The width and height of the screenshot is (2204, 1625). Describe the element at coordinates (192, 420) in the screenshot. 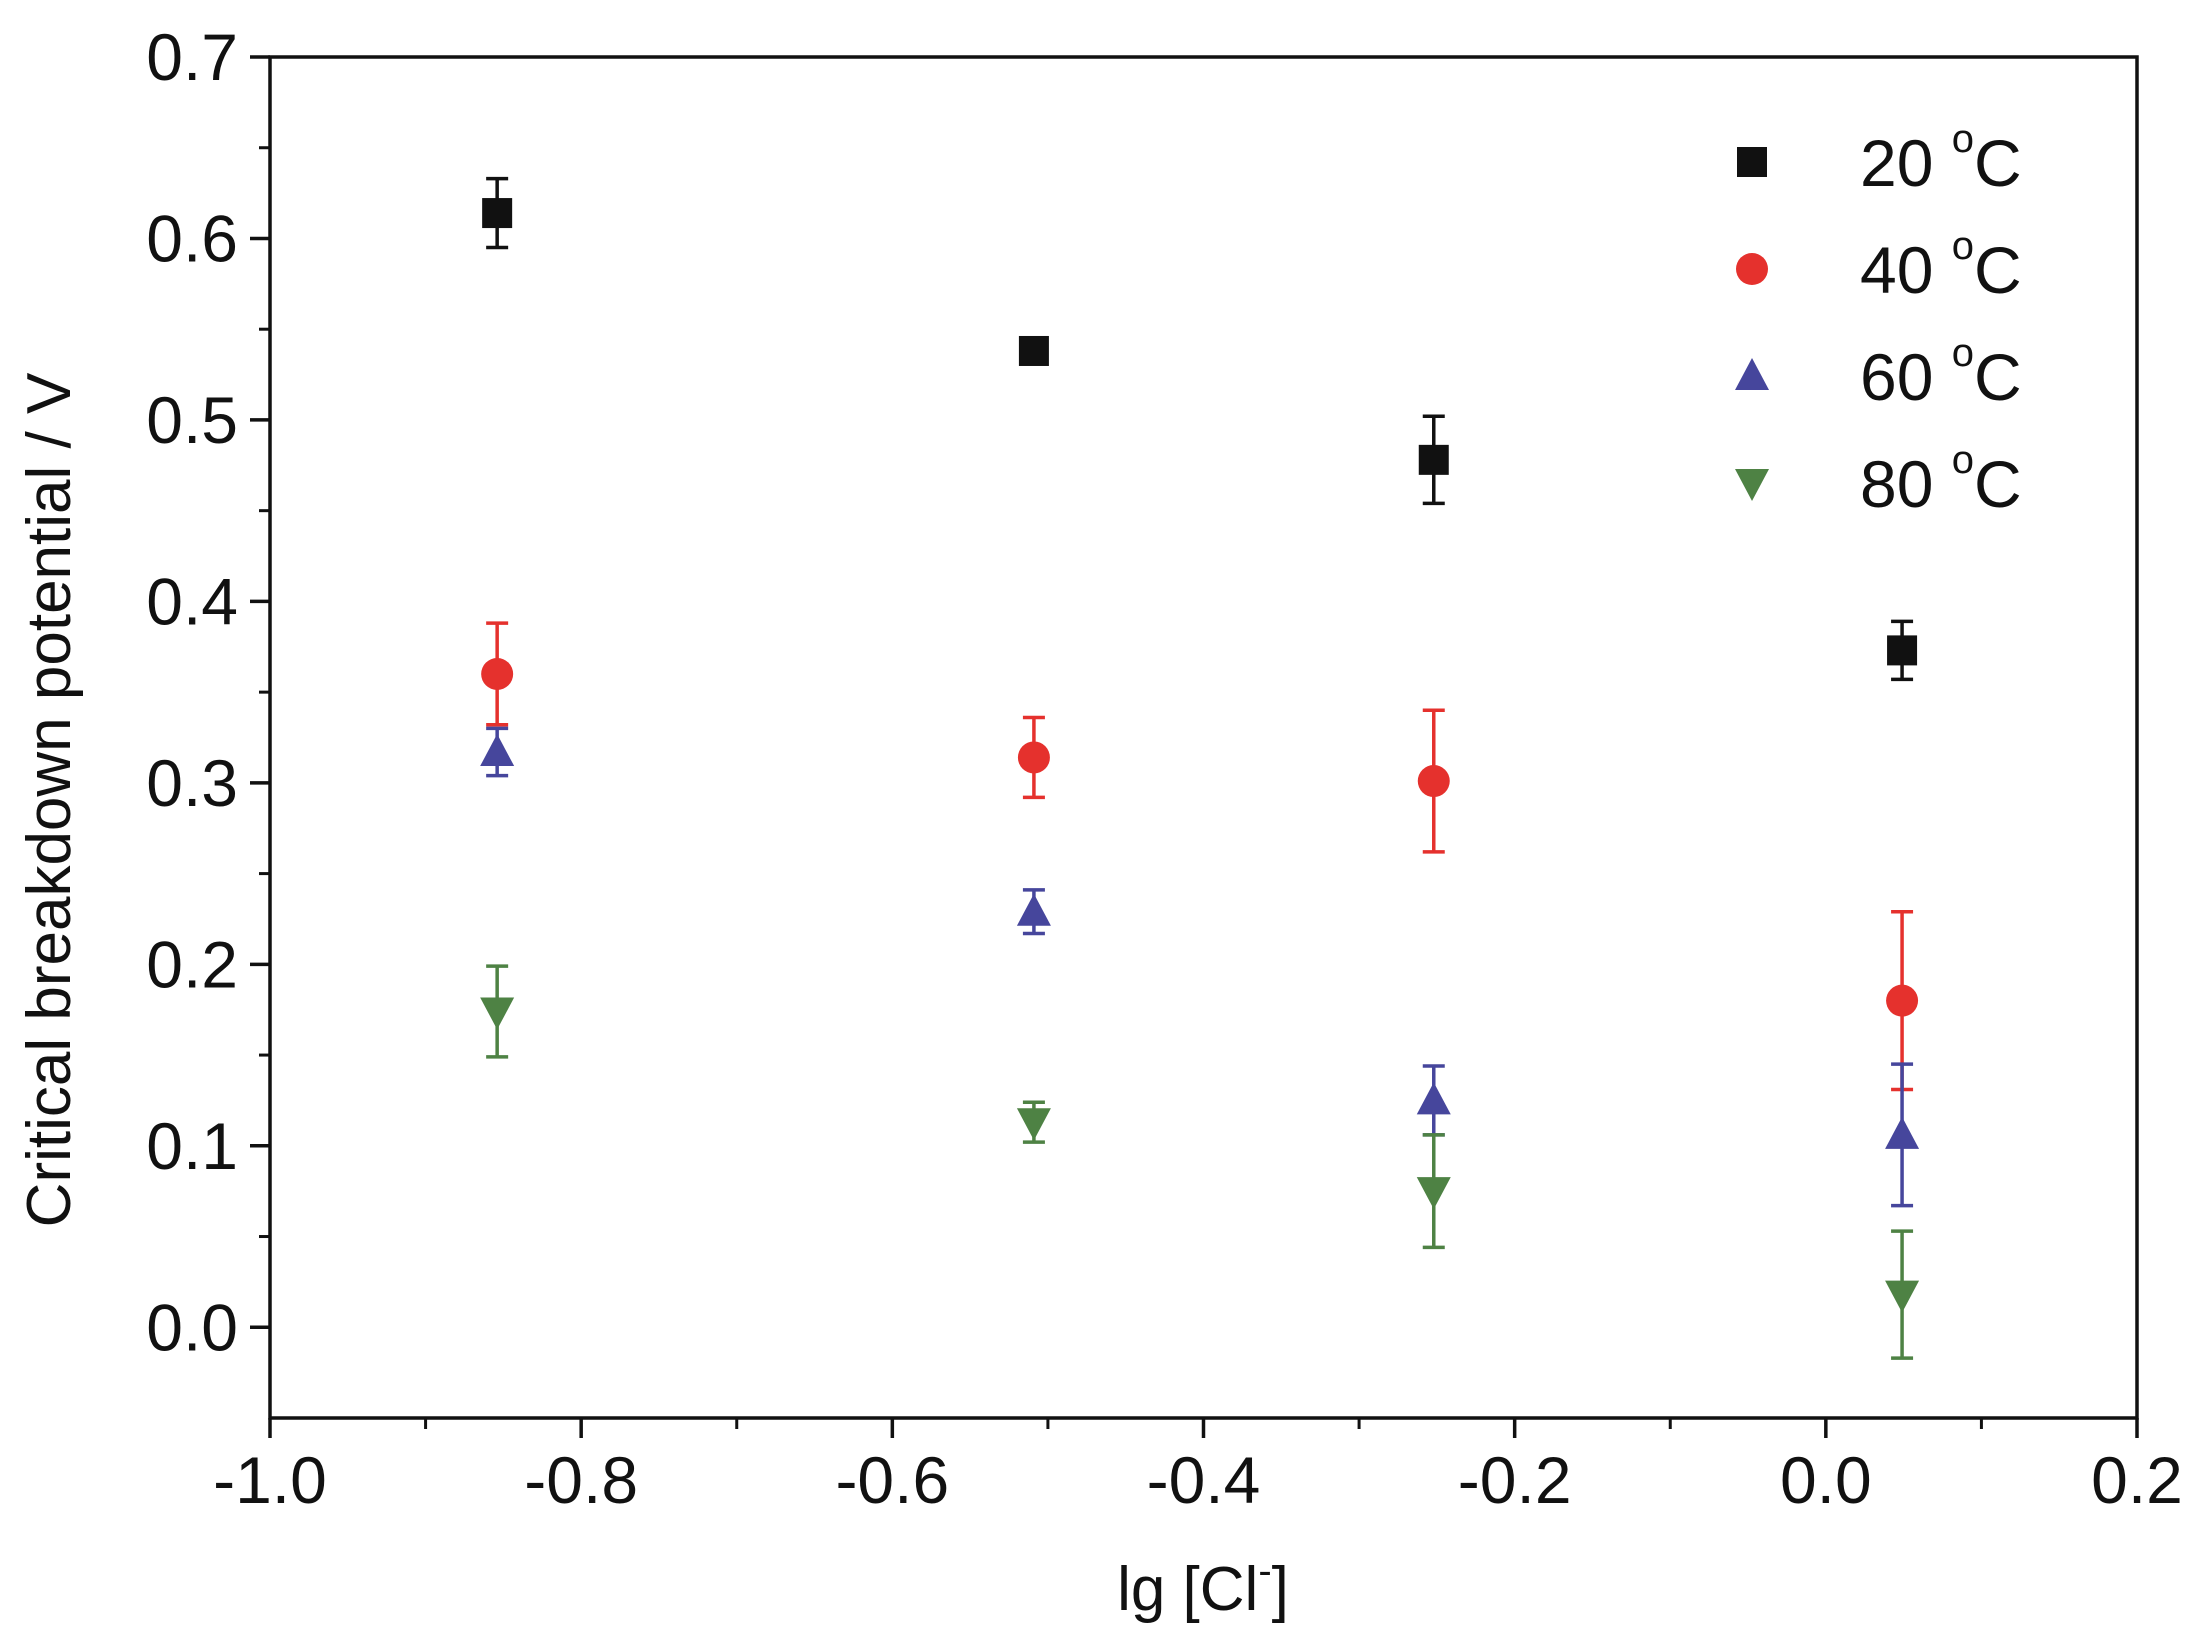

I see `y-tick-label: 0.5` at that location.